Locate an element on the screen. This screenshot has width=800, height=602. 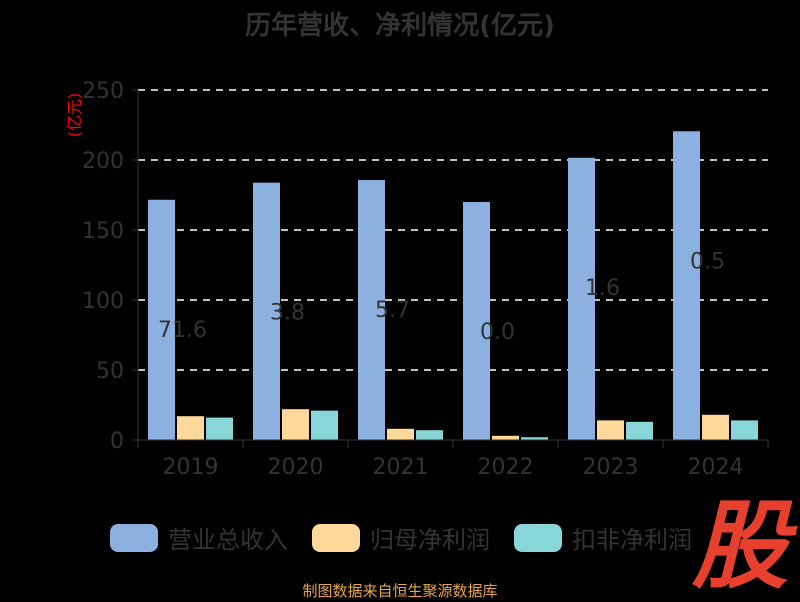
data-label: 0.0 is located at coordinates (497, 332).